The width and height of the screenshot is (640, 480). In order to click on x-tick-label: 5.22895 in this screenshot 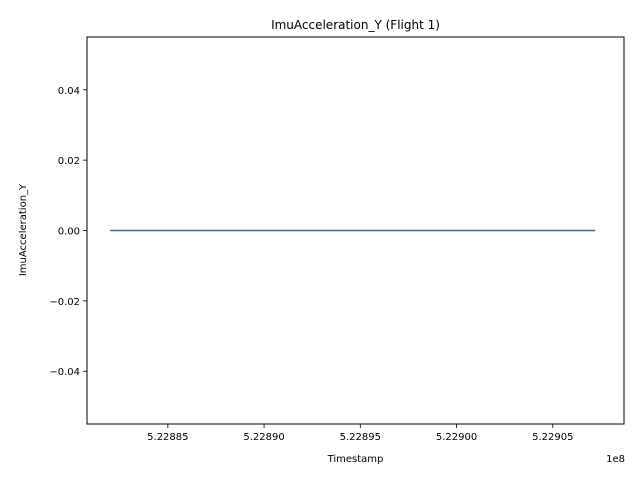, I will do `click(360, 437)`.